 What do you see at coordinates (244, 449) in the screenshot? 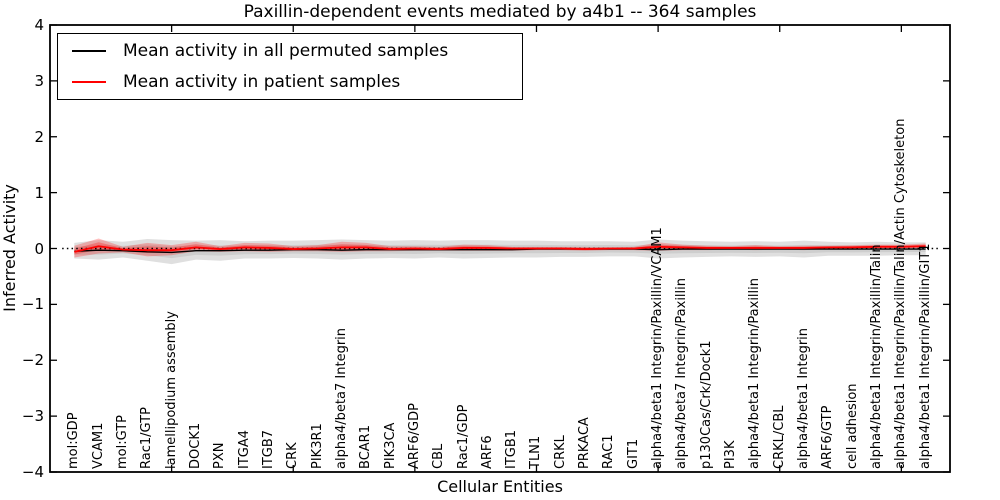
I see `x-category-label: ITGA4` at bounding box center [244, 449].